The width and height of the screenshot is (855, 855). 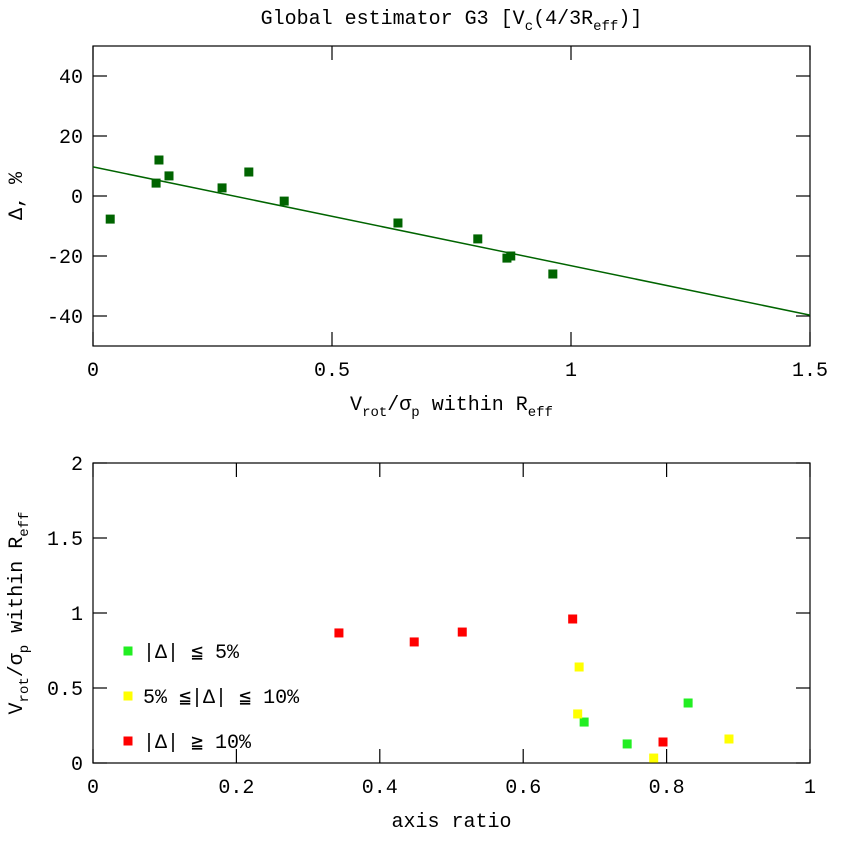 I want to click on x-tick-label: 0.4, so click(x=380, y=788).